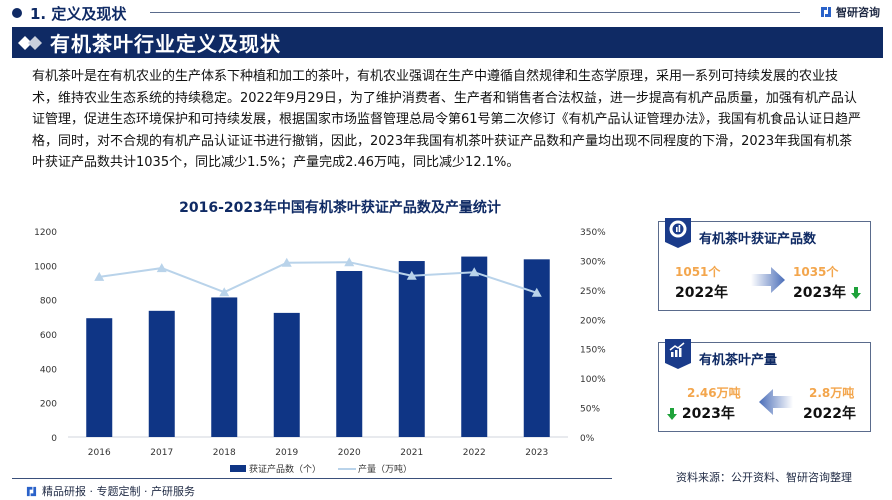 Image resolution: width=892 pixels, height=500 pixels. I want to click on arrow-left-icon, so click(776, 402).